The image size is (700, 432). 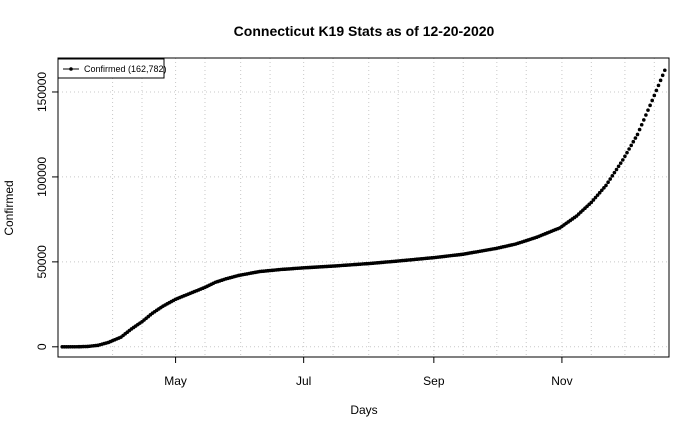 I want to click on legend-marker, so click(x=71, y=69).